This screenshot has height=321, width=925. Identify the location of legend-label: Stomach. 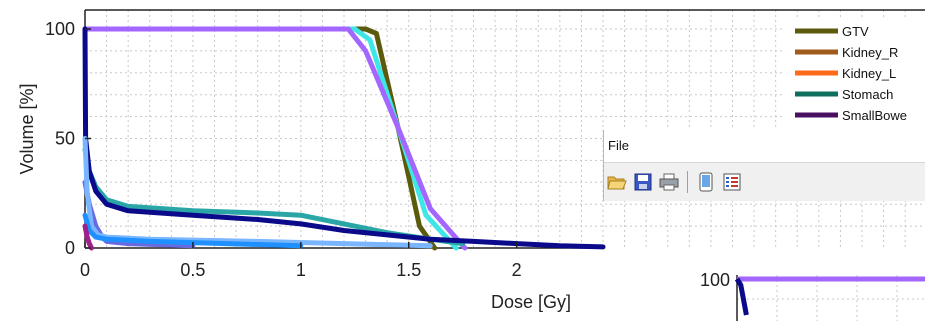
(867, 94).